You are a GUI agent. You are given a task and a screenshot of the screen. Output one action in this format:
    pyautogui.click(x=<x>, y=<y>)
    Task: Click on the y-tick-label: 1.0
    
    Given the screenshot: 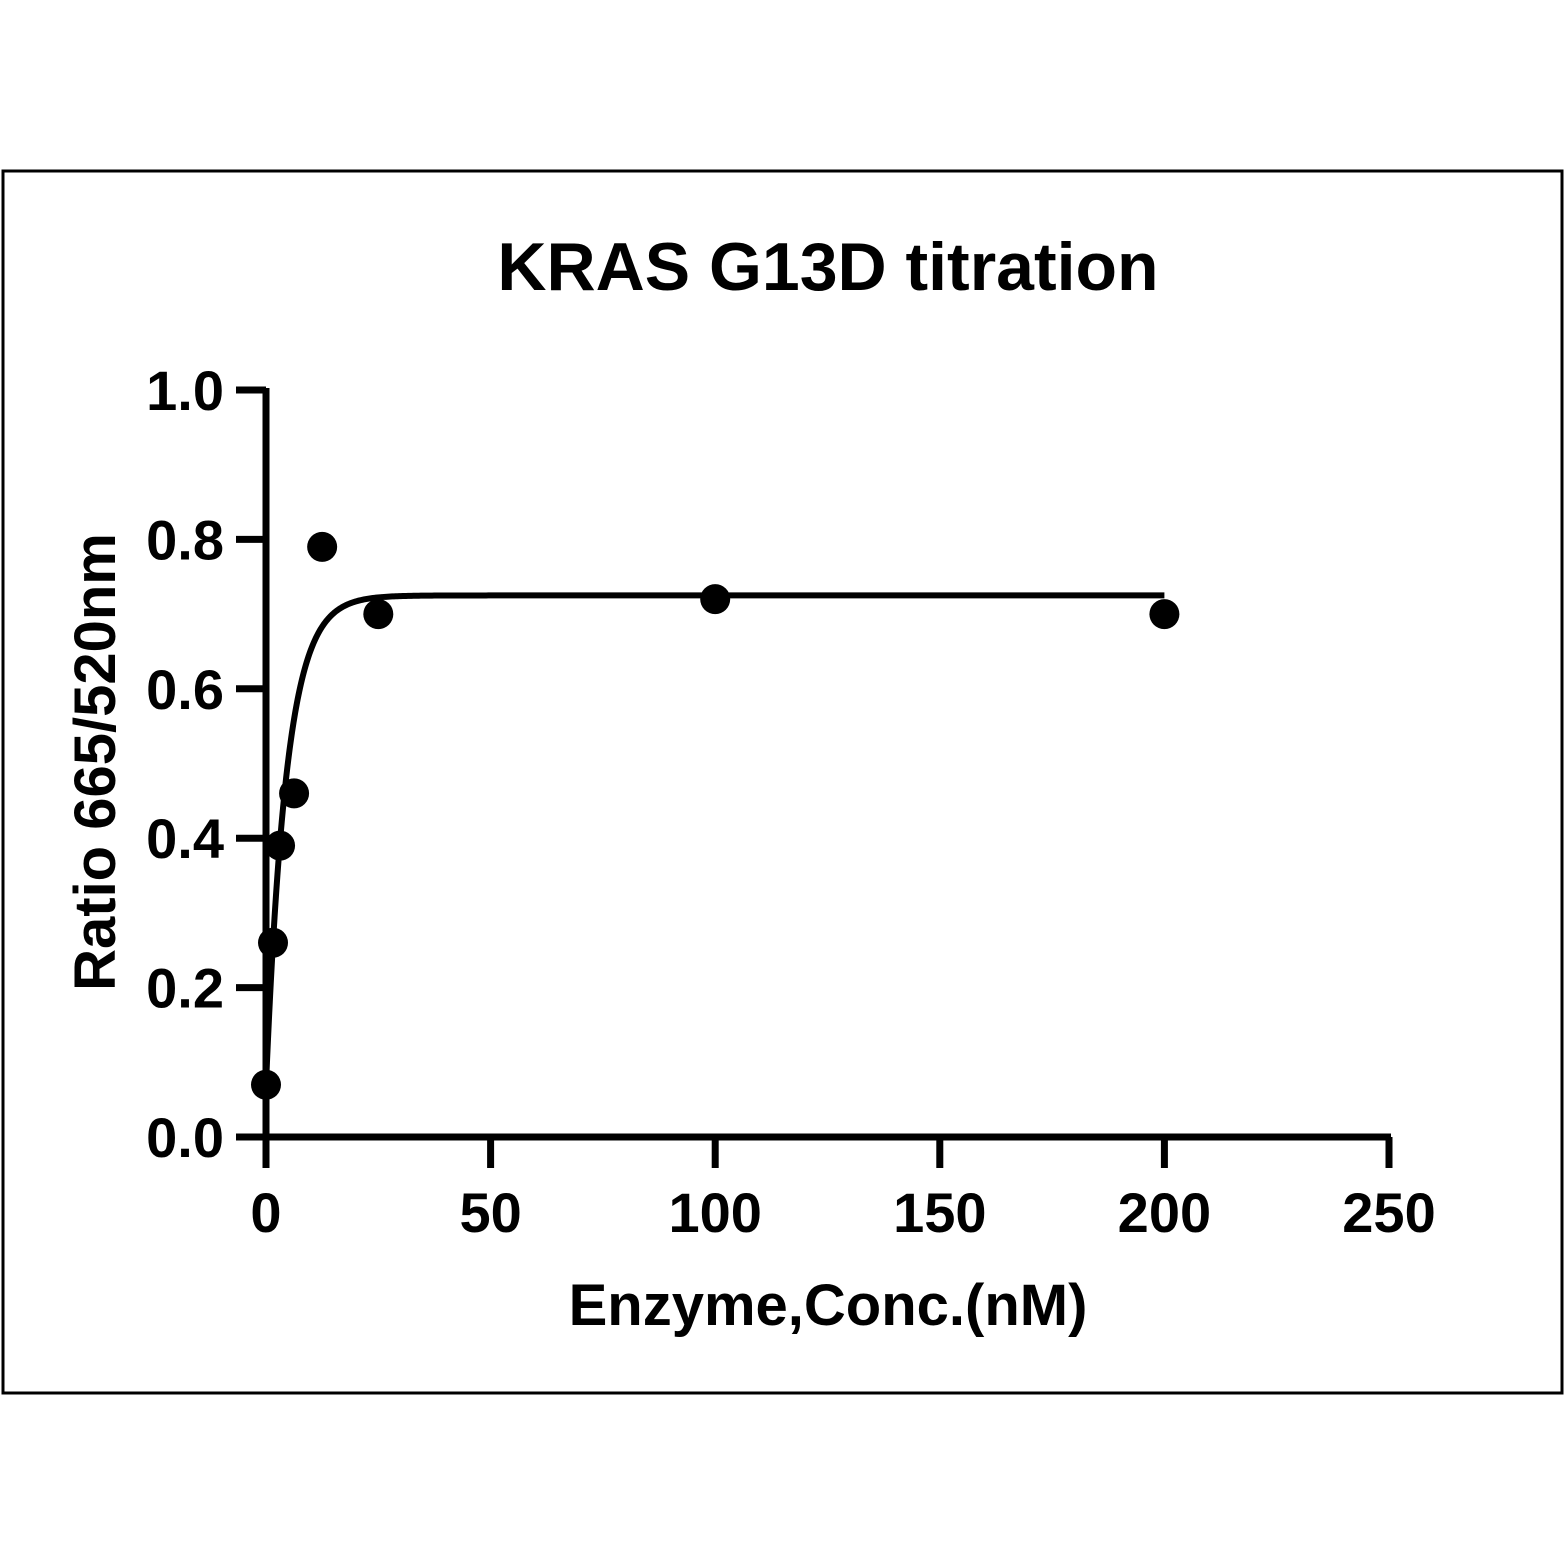 What is the action you would take?
    pyautogui.click(x=185, y=390)
    